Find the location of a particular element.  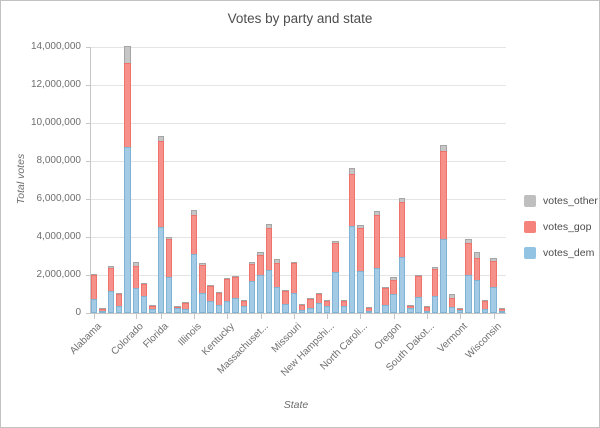

legend-item-votes_other: votes_other is located at coordinates (561, 201).